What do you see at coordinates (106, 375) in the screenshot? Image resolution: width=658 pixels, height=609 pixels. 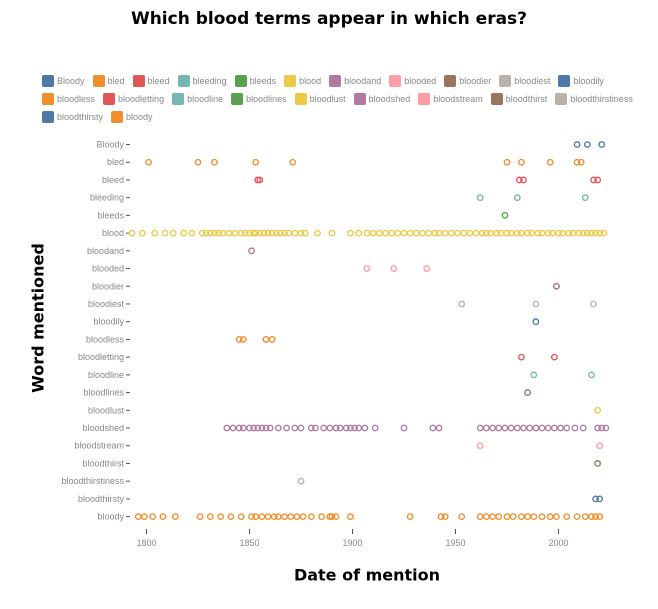 I see `y-tick-label: bloodline` at bounding box center [106, 375].